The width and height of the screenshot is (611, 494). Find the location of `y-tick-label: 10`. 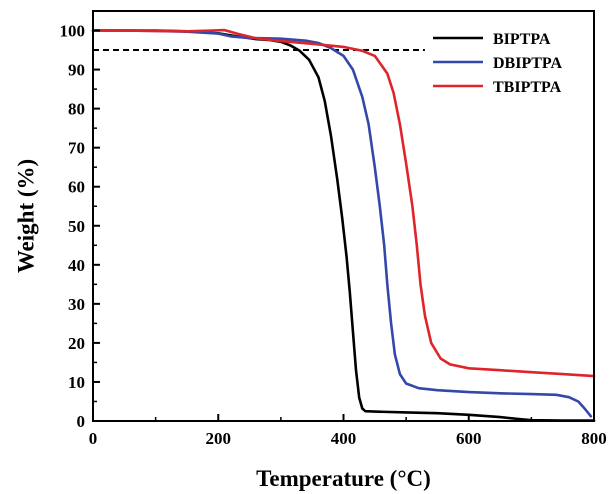

y-tick-label: 10 is located at coordinates (76, 382).